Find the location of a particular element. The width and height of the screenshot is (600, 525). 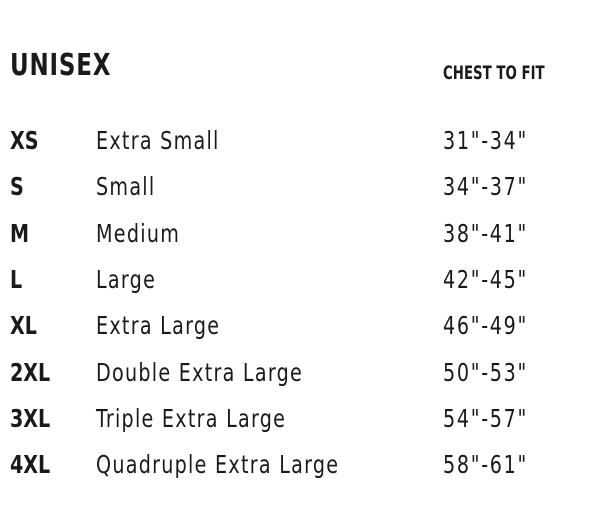

size-row: L Large 42"-45" is located at coordinates (300, 288).